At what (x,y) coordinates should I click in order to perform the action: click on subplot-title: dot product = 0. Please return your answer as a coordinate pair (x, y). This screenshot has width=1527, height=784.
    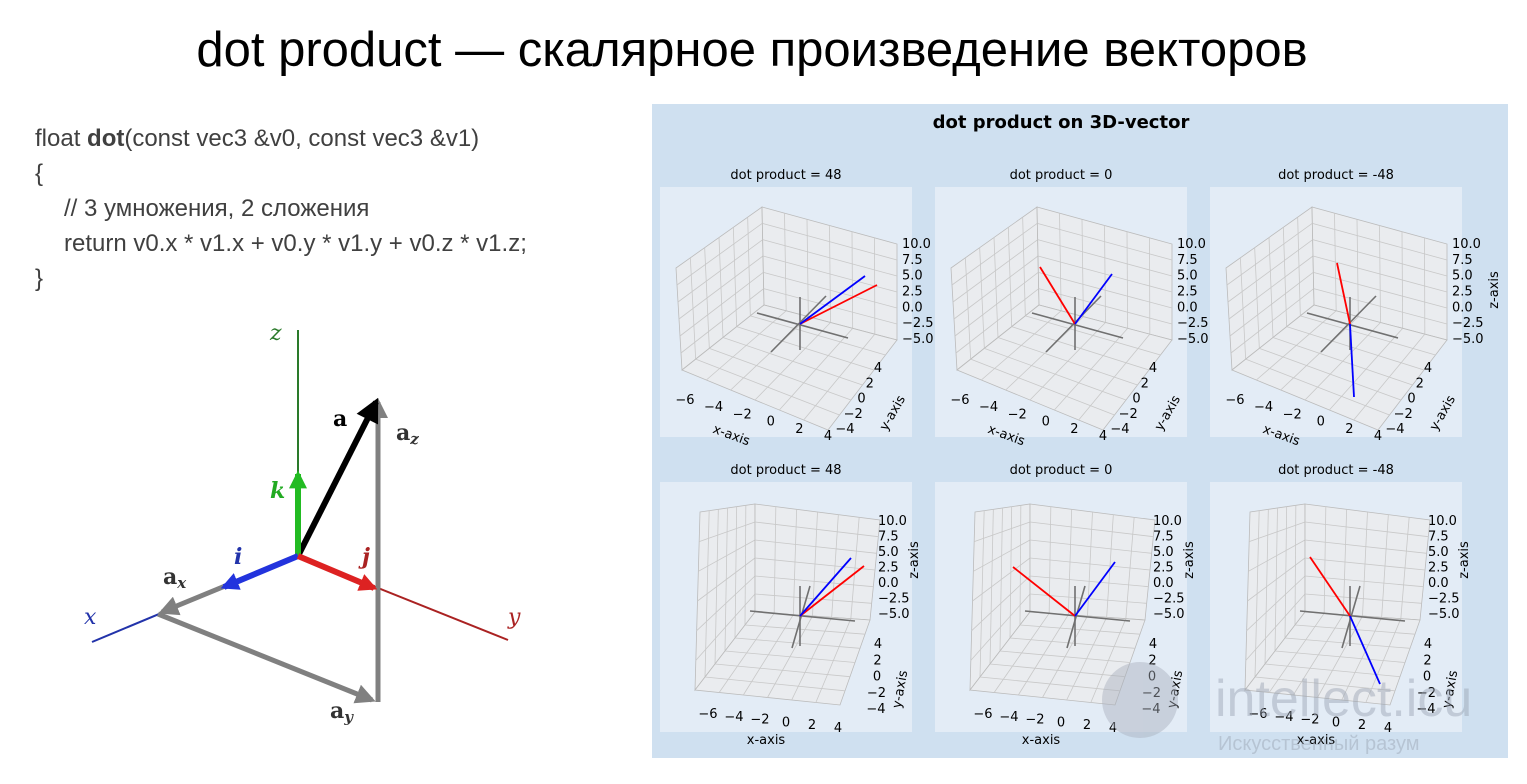
    Looking at the image, I should click on (1061, 470).